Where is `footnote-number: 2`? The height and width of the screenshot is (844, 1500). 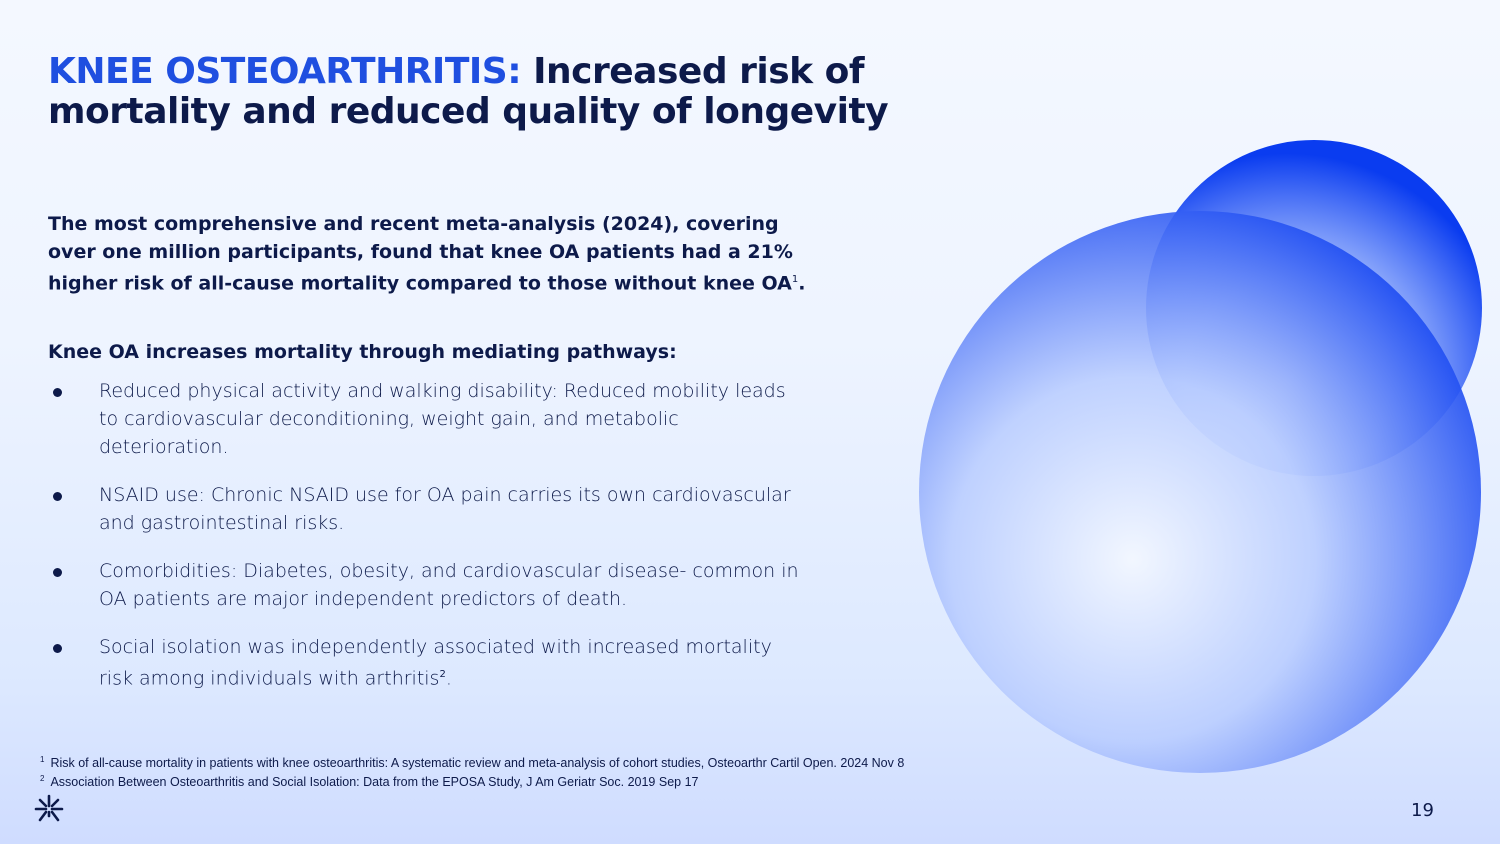
footnote-number: 2 is located at coordinates (42, 779).